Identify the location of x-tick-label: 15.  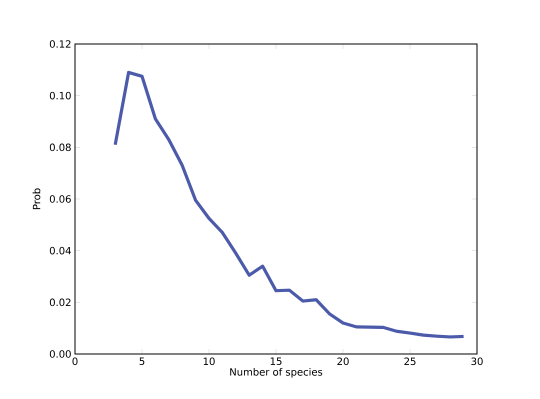
(276, 361).